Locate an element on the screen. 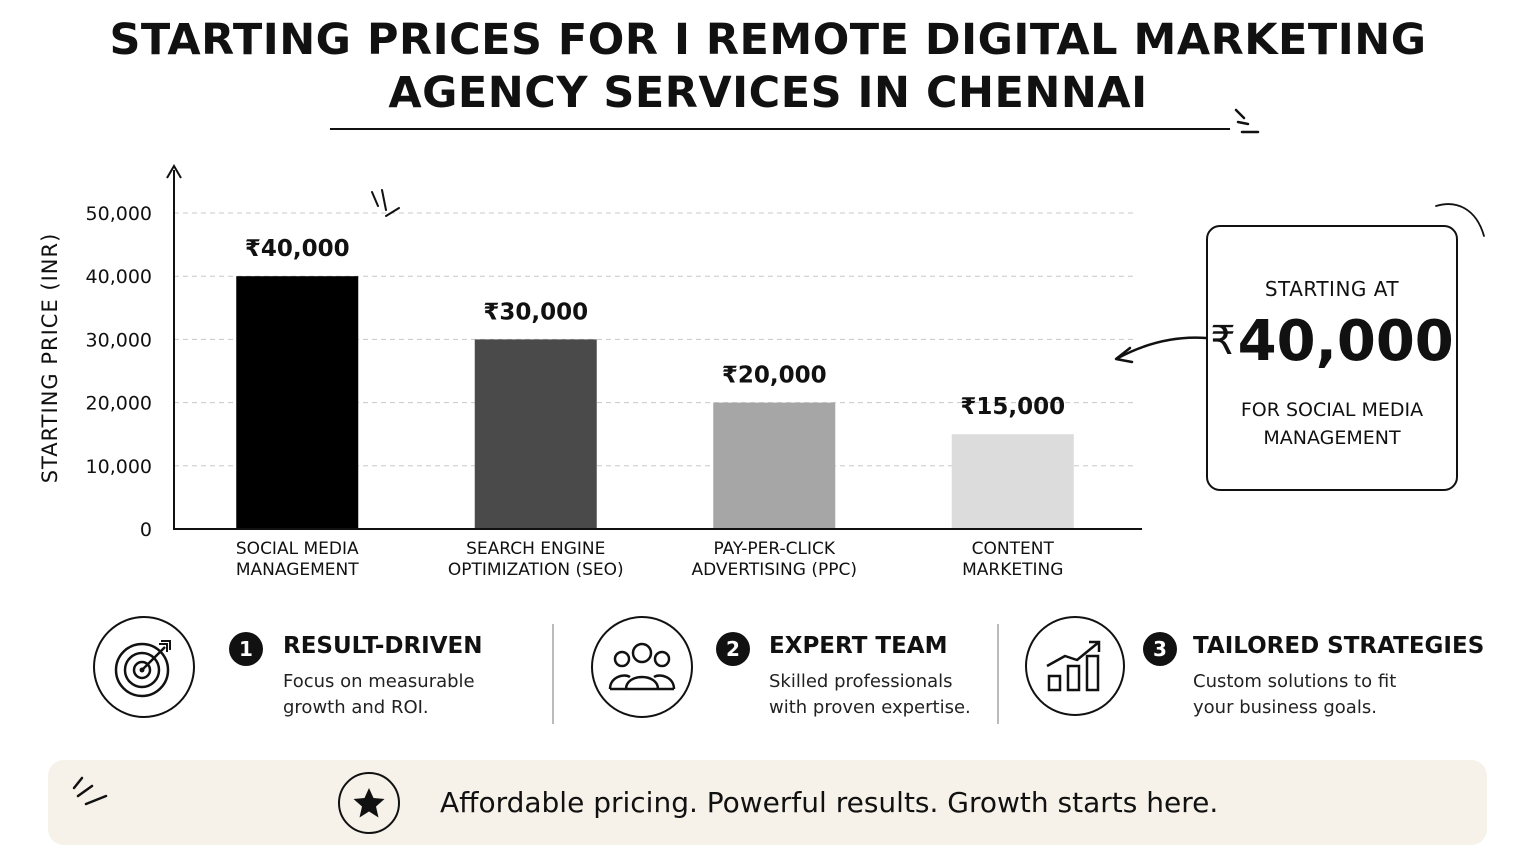 The height and width of the screenshot is (864, 1536). sparkle-decoration-banner is located at coordinates (90, 791).